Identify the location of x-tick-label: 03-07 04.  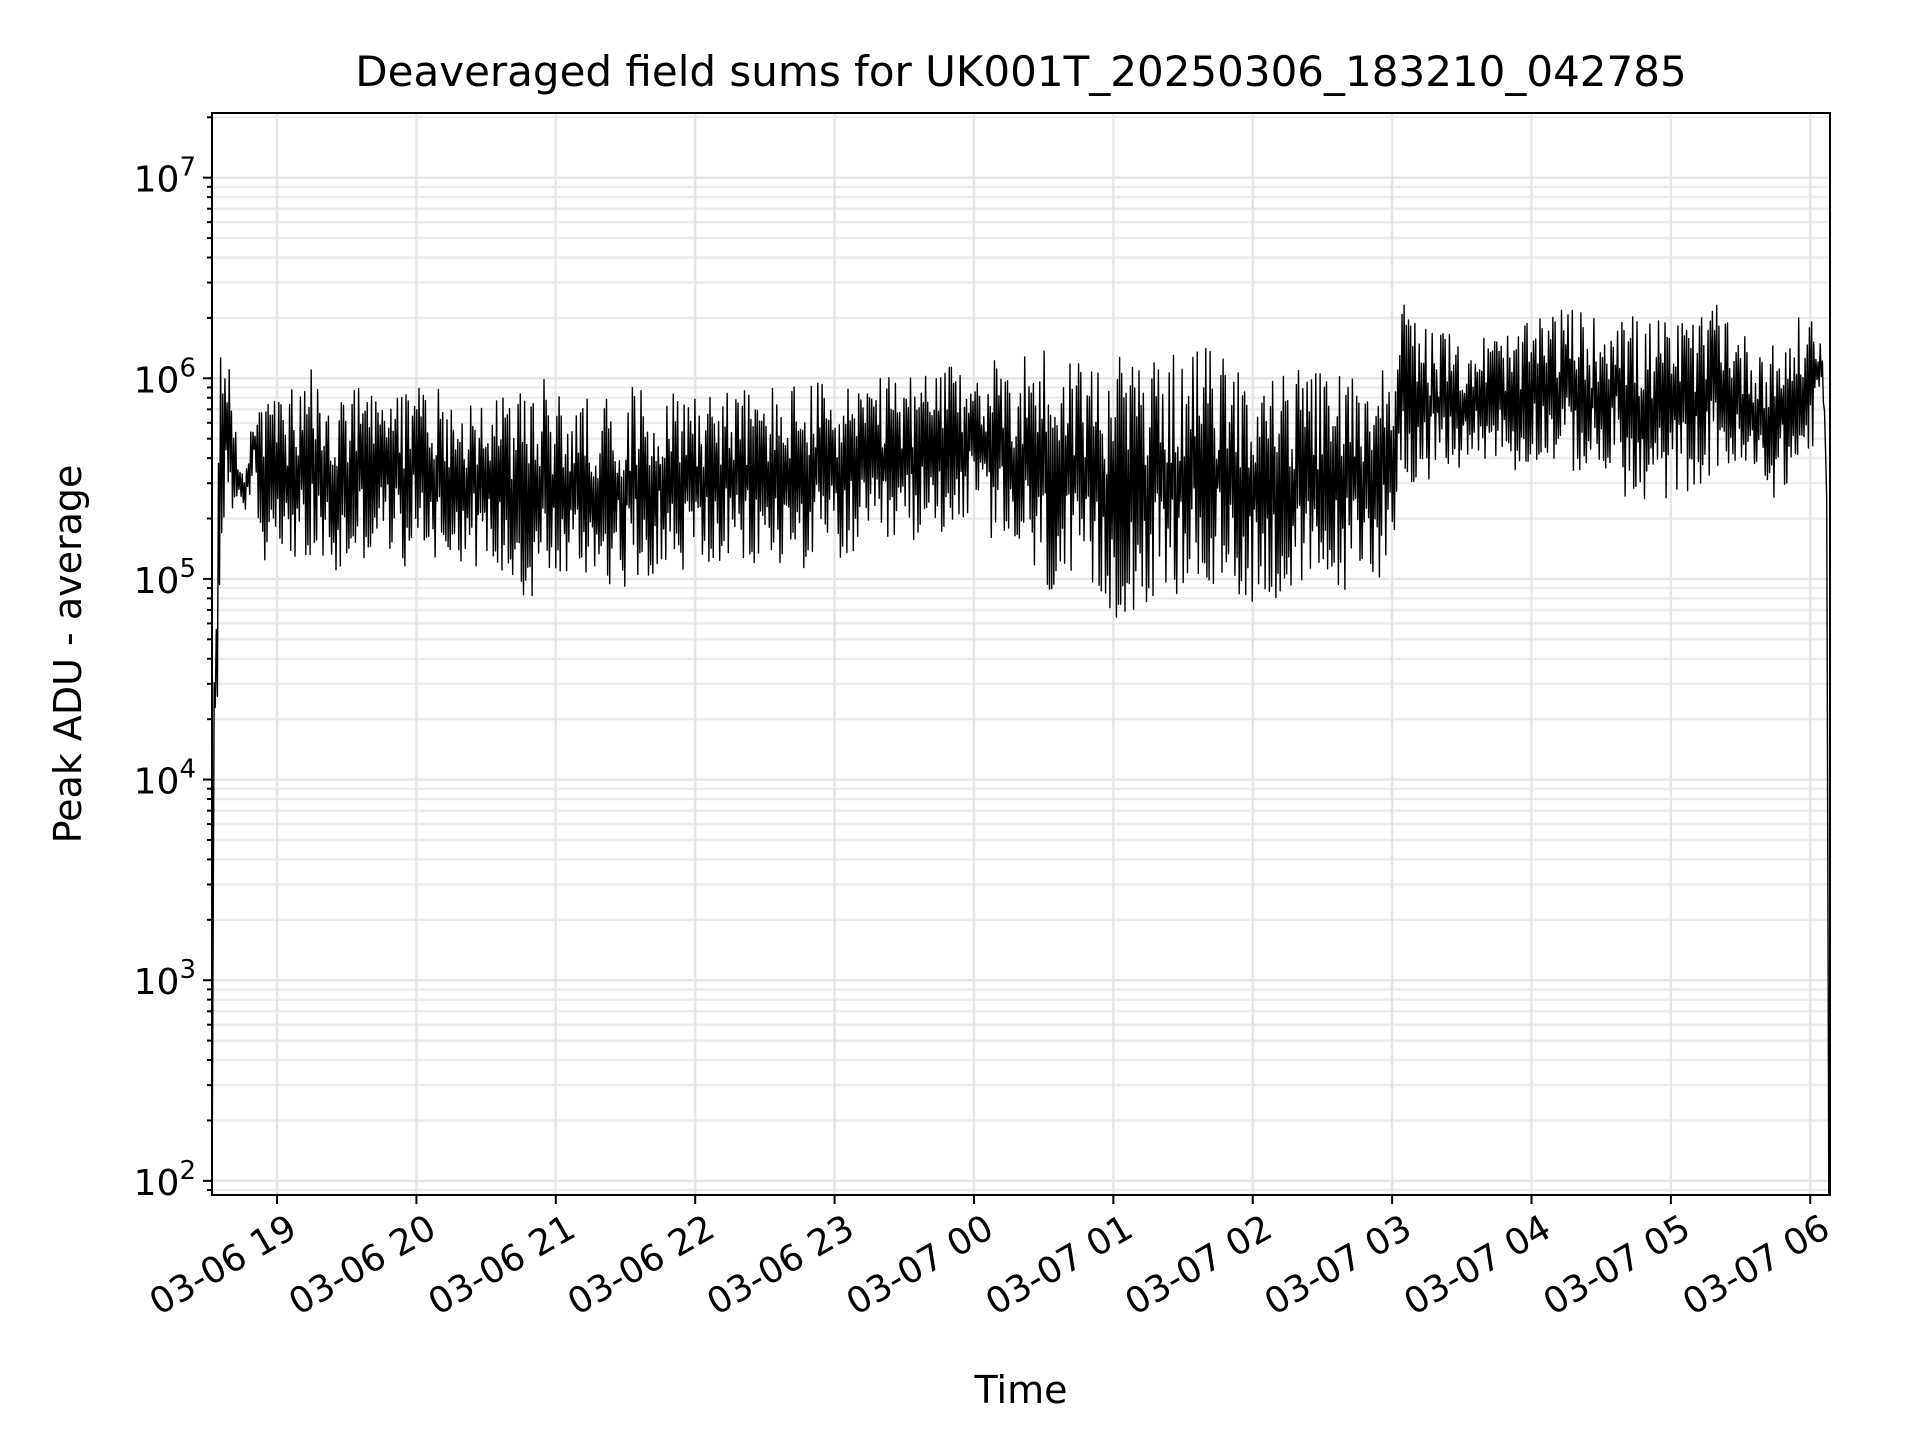
(1477, 1265).